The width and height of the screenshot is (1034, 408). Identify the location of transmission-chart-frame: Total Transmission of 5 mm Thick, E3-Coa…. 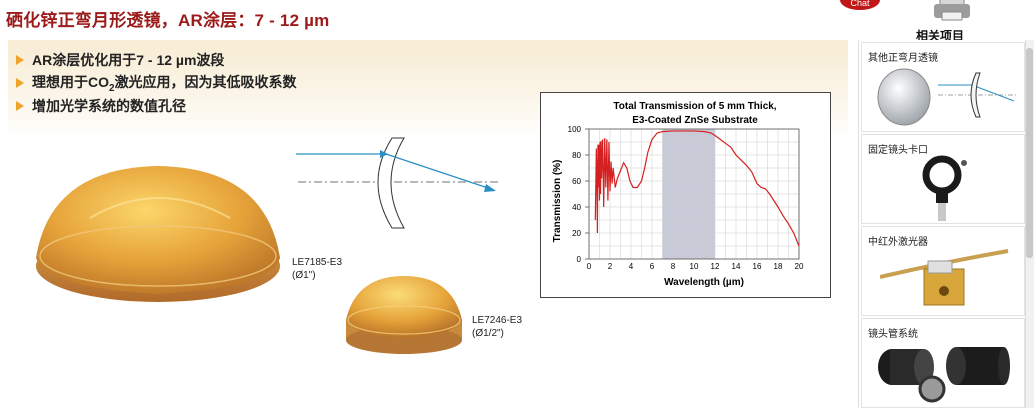
(685, 195).